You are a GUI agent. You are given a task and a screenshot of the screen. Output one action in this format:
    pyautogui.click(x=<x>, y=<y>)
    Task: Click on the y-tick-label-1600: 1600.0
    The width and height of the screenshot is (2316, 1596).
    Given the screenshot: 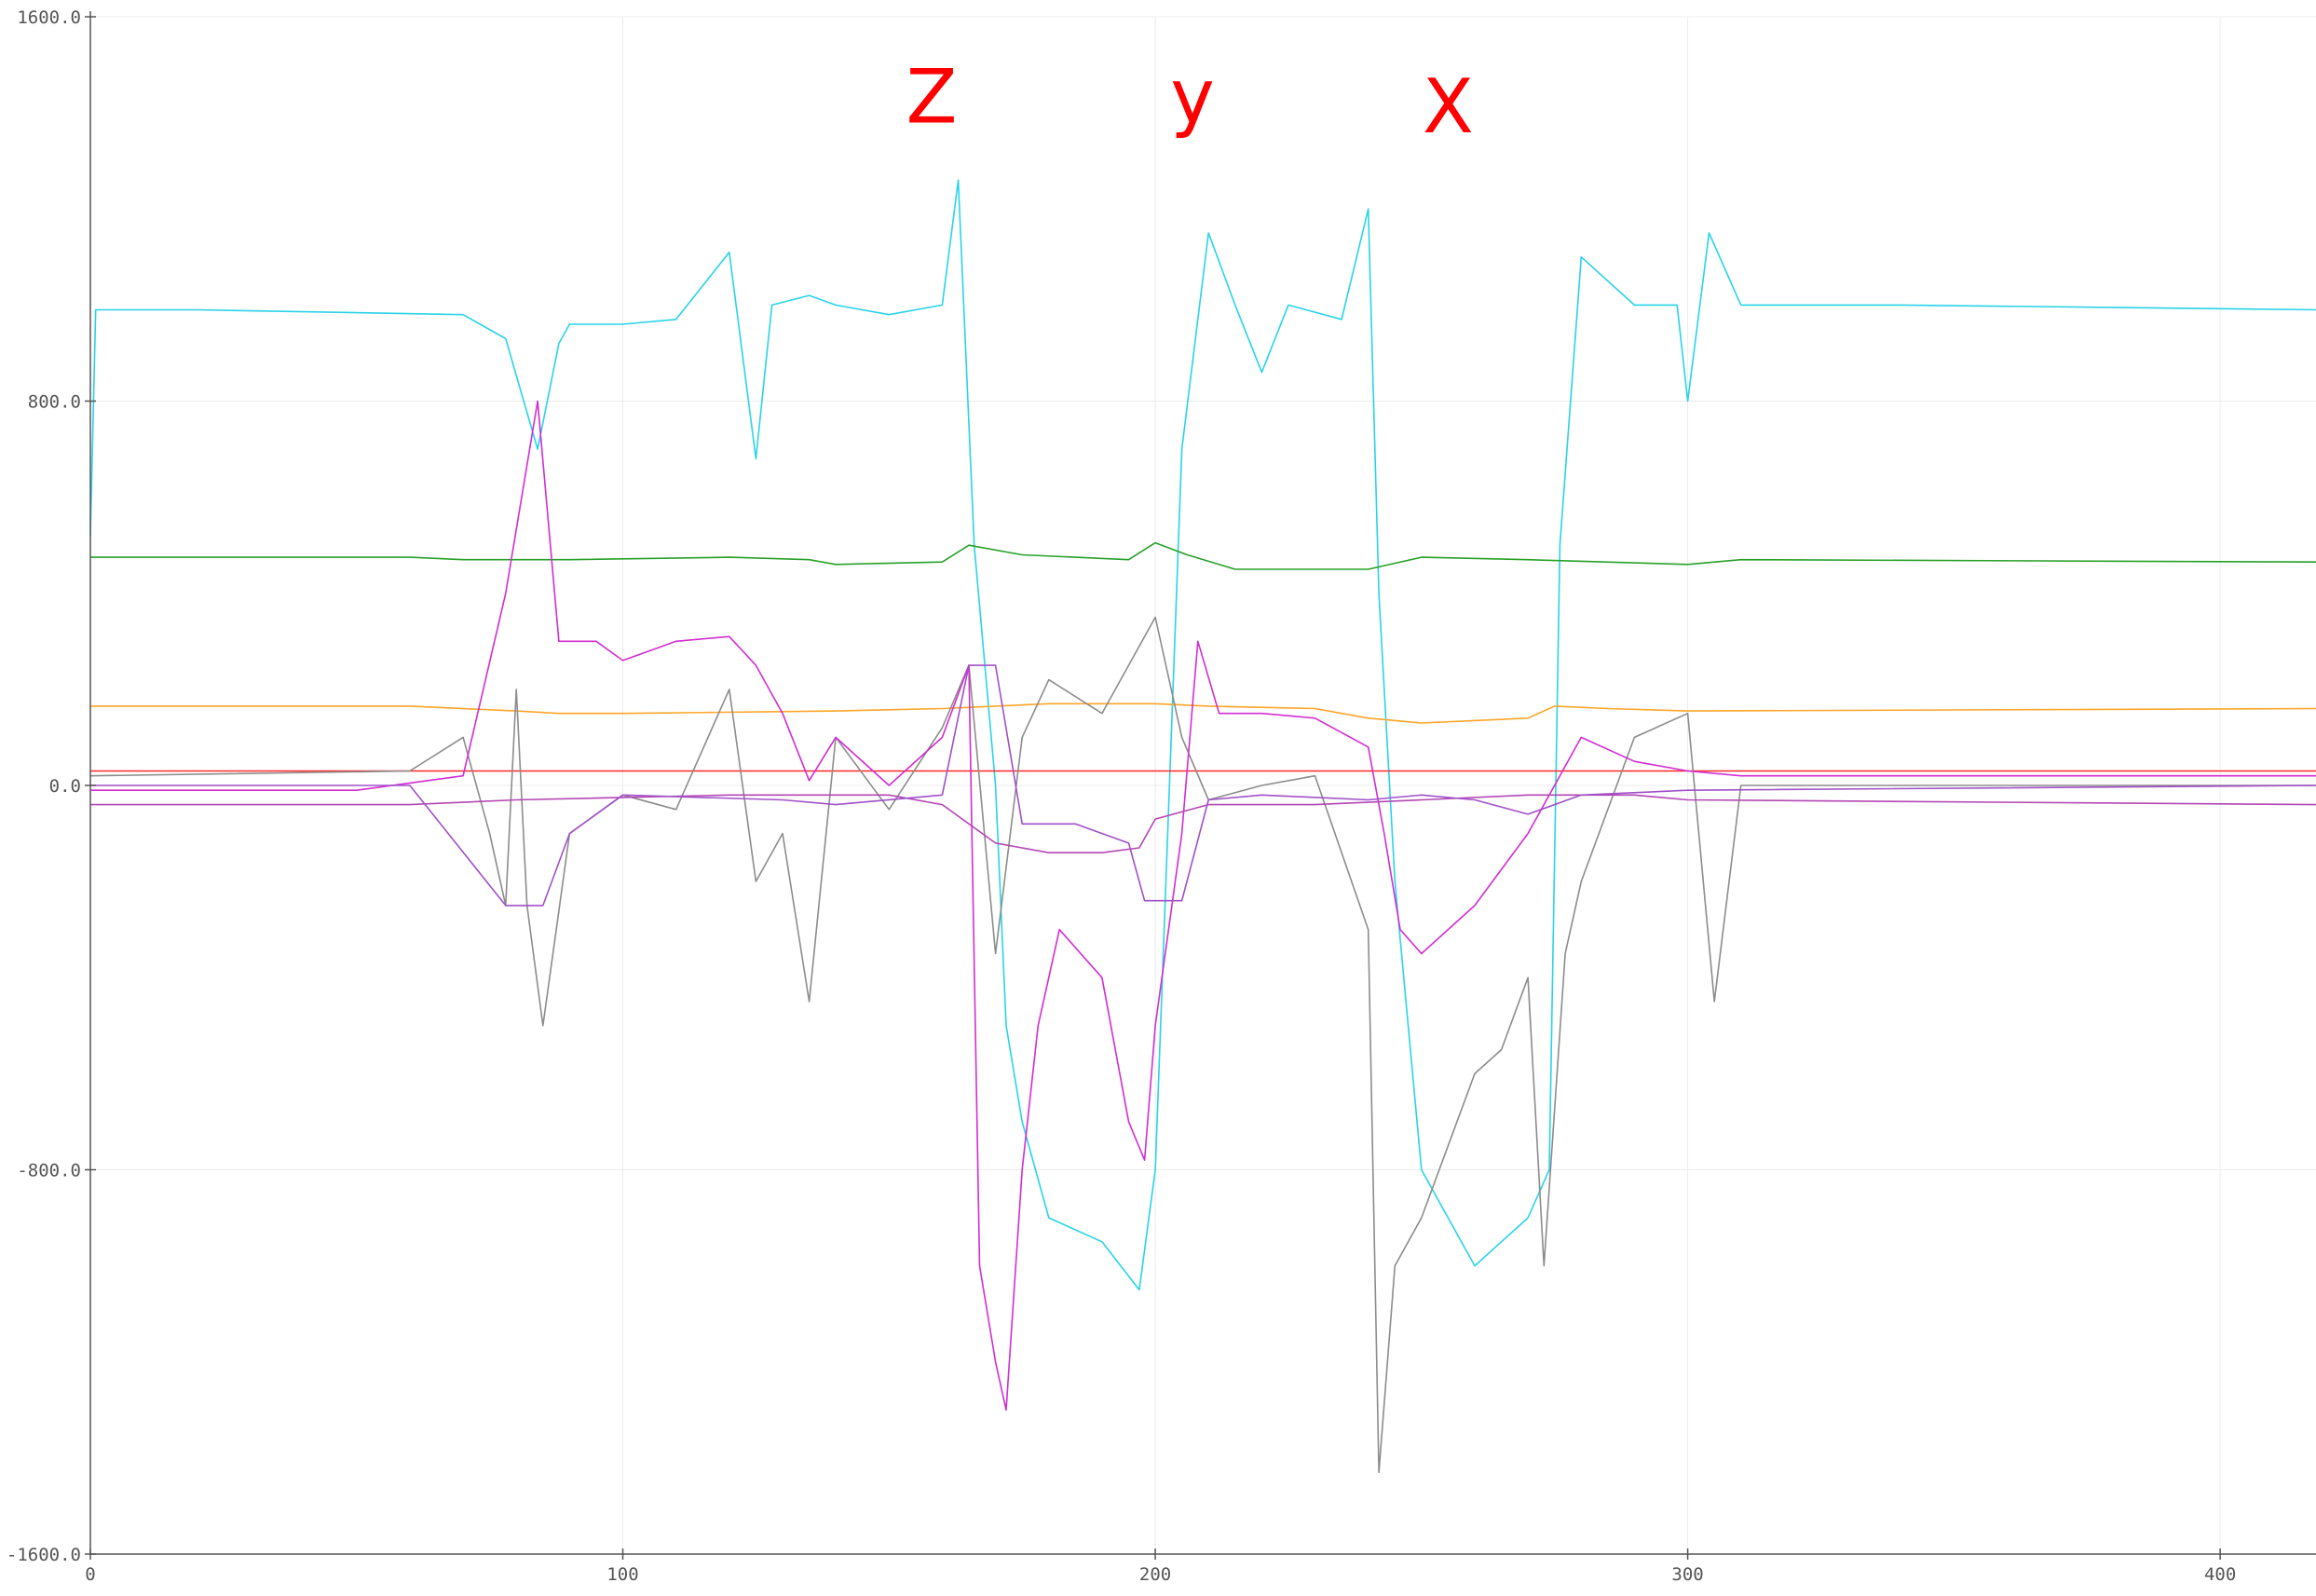 What is the action you would take?
    pyautogui.click(x=49, y=17)
    